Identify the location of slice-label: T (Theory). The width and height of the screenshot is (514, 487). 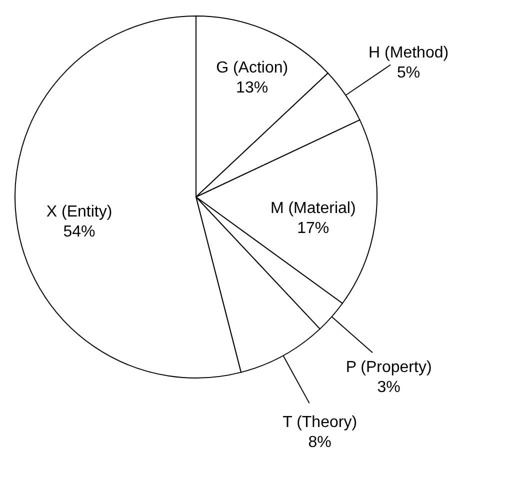
(320, 423).